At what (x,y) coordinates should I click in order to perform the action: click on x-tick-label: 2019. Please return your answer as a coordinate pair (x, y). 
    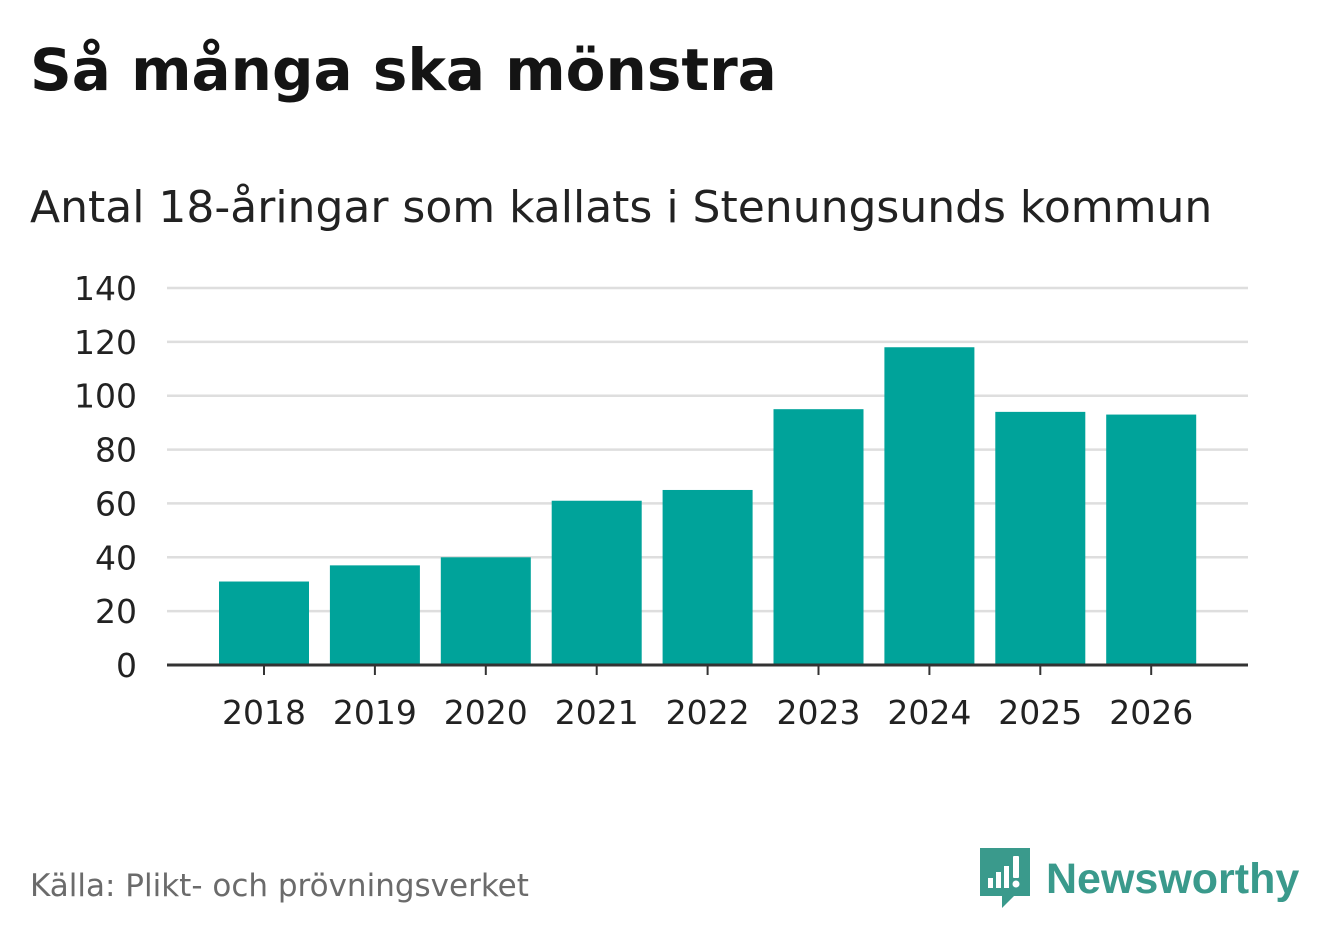
    Looking at the image, I should click on (375, 712).